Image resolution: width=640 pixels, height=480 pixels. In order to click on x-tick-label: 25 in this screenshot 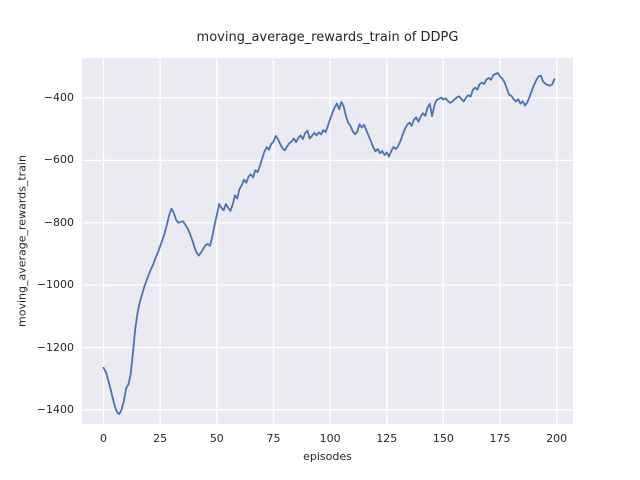, I will do `click(160, 438)`.